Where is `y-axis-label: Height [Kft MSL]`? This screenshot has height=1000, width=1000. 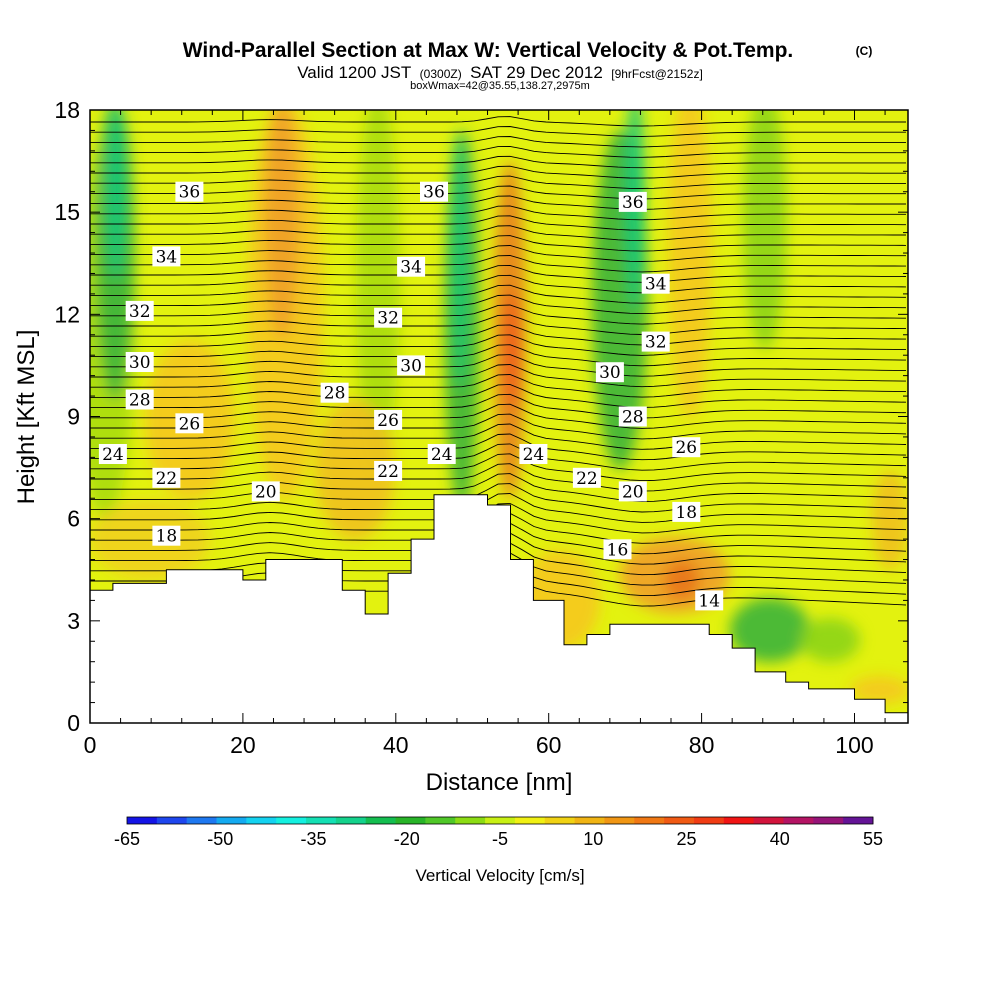 y-axis-label: Height [Kft MSL] is located at coordinates (26, 417).